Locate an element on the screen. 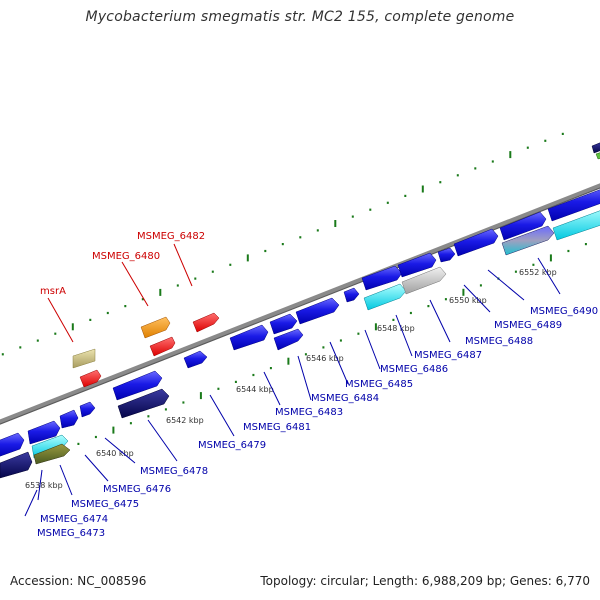 Image resolution: width=600 pixels, height=600 pixels. kbp-label: 6548 kbp is located at coordinates (396, 328).